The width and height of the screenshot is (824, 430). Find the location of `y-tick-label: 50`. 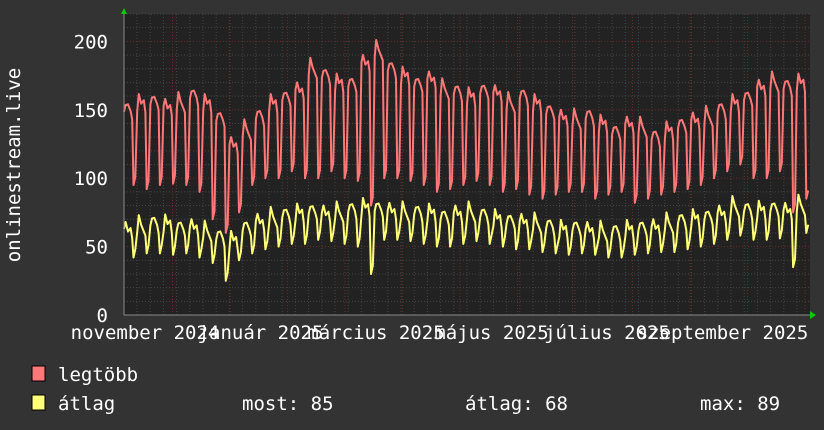

y-tick-label: 50 is located at coordinates (96, 248).